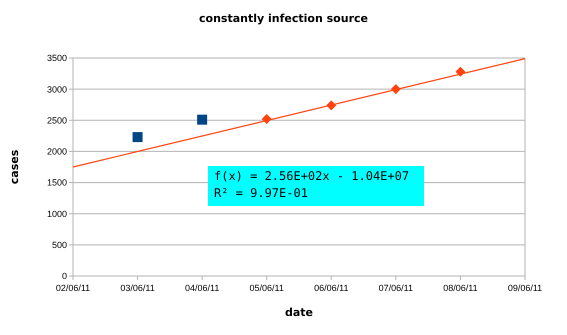 This screenshot has height=335, width=567. Describe the element at coordinates (14, 166) in the screenshot. I see `y-axis-title: cases` at that location.